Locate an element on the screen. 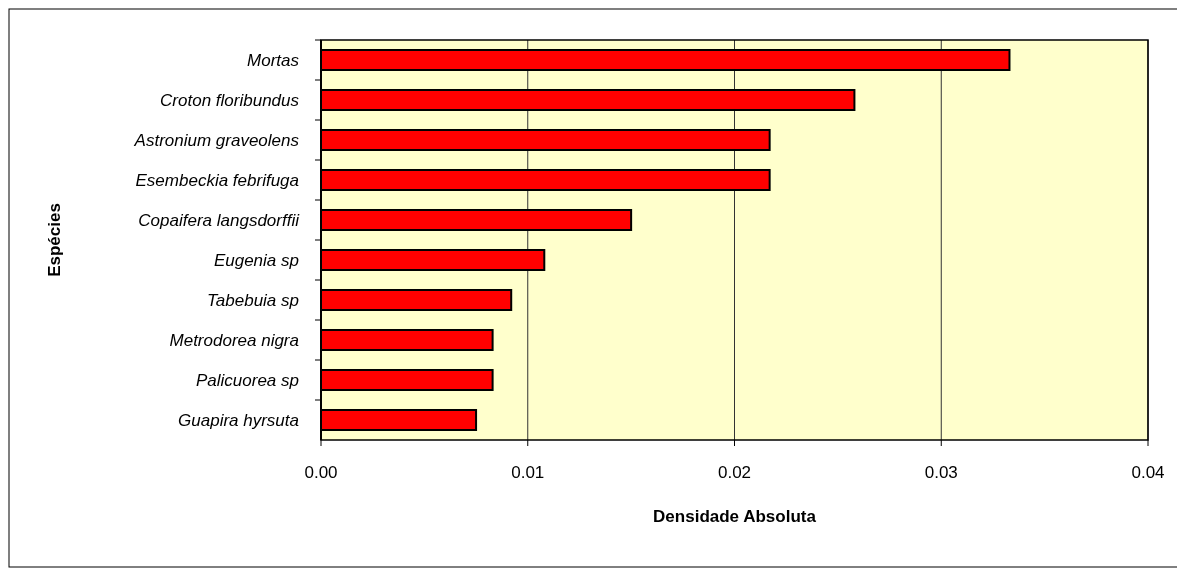 The width and height of the screenshot is (1177, 572). x-tick-label: 0.01 is located at coordinates (528, 472).